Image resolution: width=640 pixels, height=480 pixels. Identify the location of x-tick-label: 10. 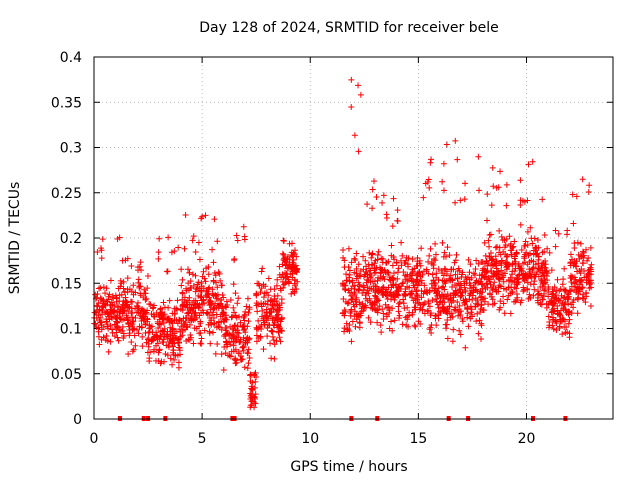
(310, 439).